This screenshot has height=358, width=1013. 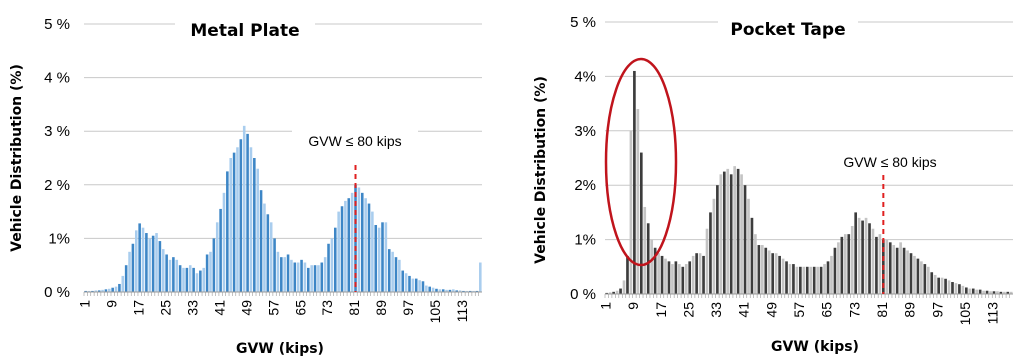 What do you see at coordinates (280, 349) in the screenshot?
I see `x-axis-label: GVW (kips)` at bounding box center [280, 349].